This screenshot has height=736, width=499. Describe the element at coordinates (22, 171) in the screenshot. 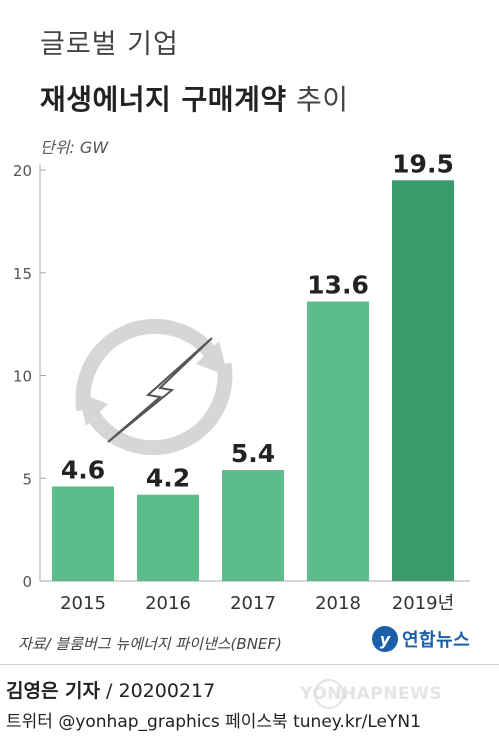

I see `y-tick-label: 20` at that location.